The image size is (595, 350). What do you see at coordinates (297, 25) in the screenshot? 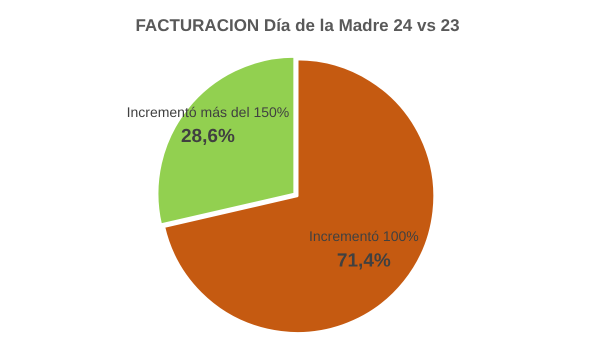
I see `chart-title: FACTURACION Día de la Madre 24 vs 23` at bounding box center [297, 25].